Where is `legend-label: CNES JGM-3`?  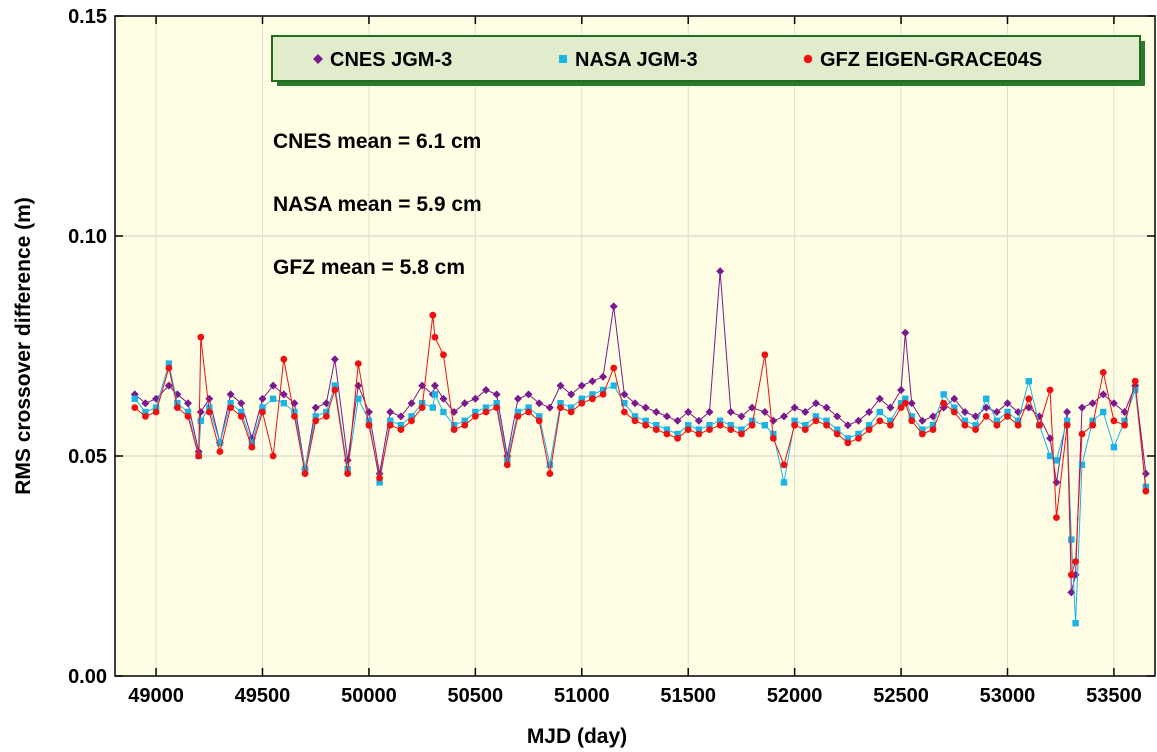 legend-label: CNES JGM-3 is located at coordinates (391, 60).